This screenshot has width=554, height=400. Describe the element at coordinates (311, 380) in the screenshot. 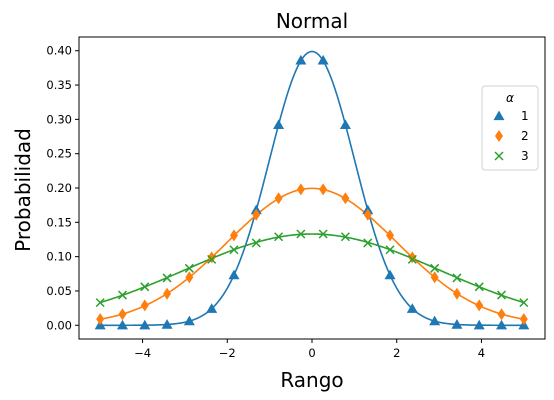

I see `x-axis-label: Rango` at that location.